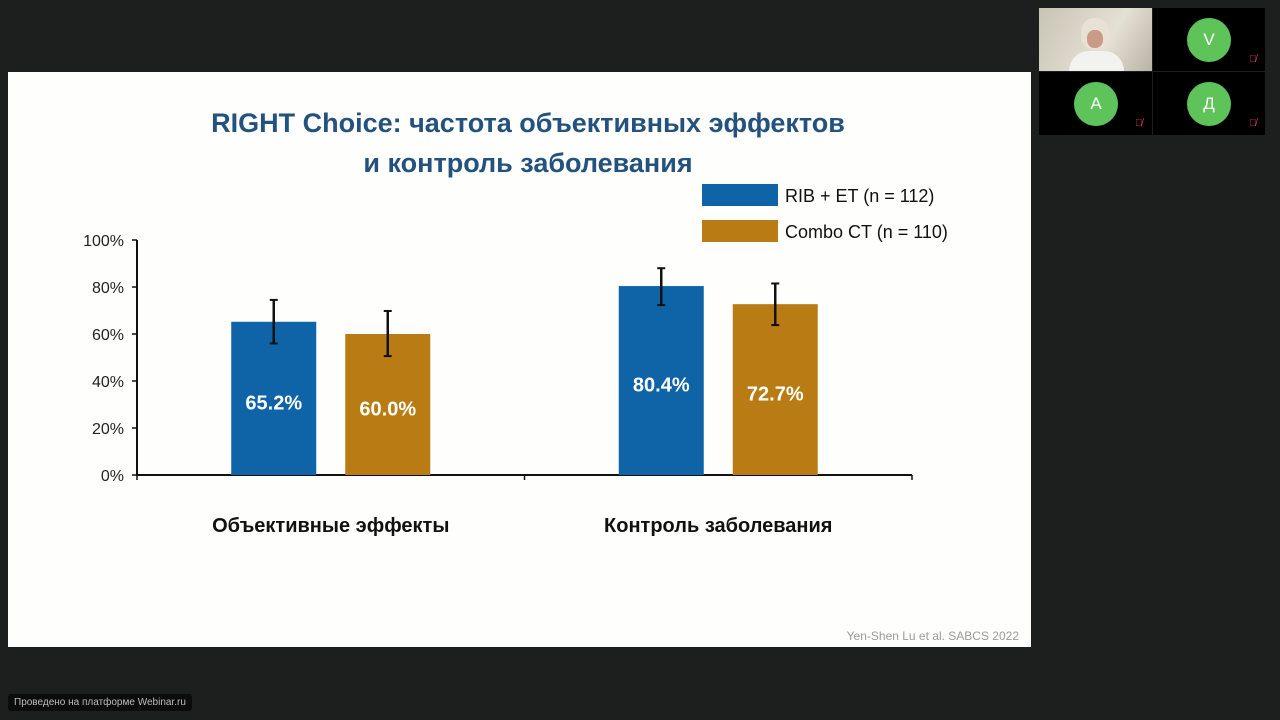  I want to click on data-label: 65.2%, so click(273, 403).